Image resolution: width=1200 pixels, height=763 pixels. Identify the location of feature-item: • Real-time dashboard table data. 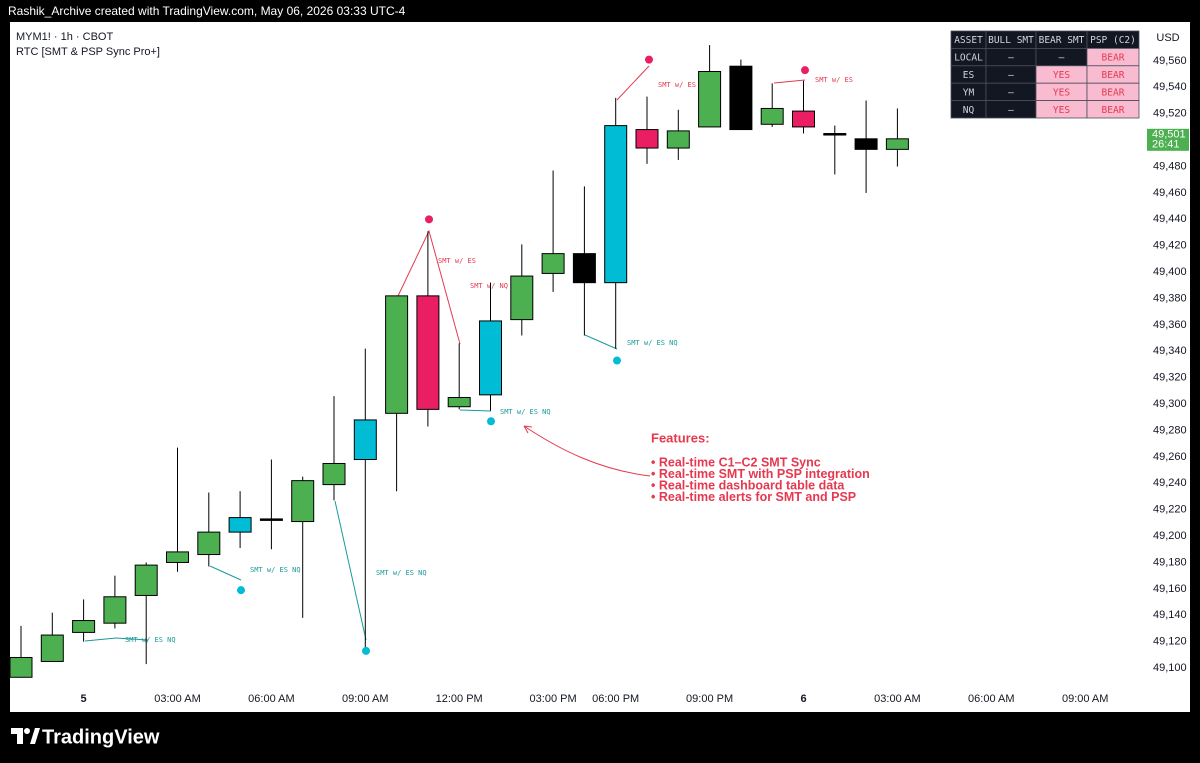
(748, 485).